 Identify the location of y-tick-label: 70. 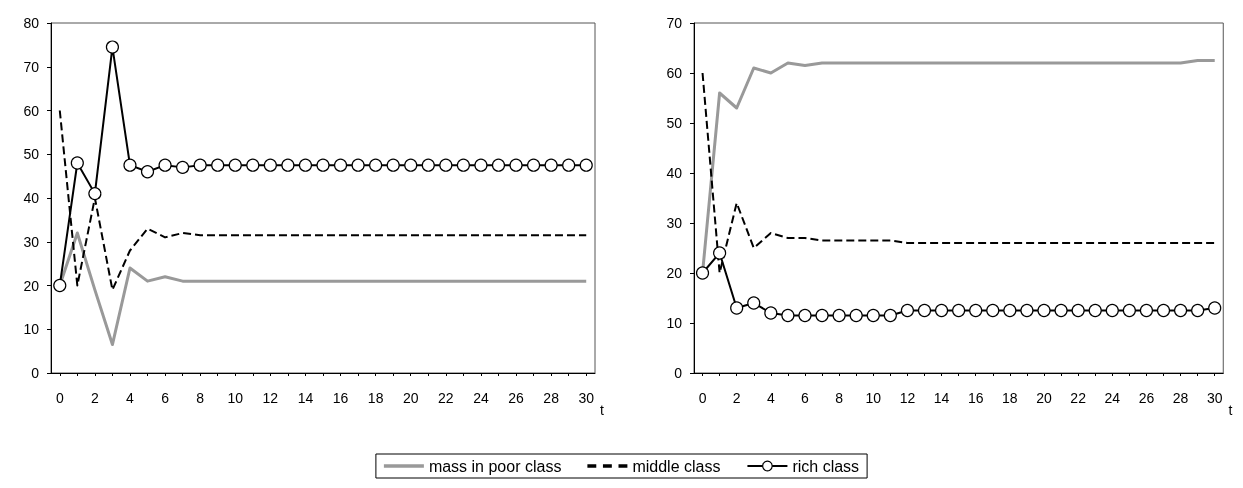
(674, 23).